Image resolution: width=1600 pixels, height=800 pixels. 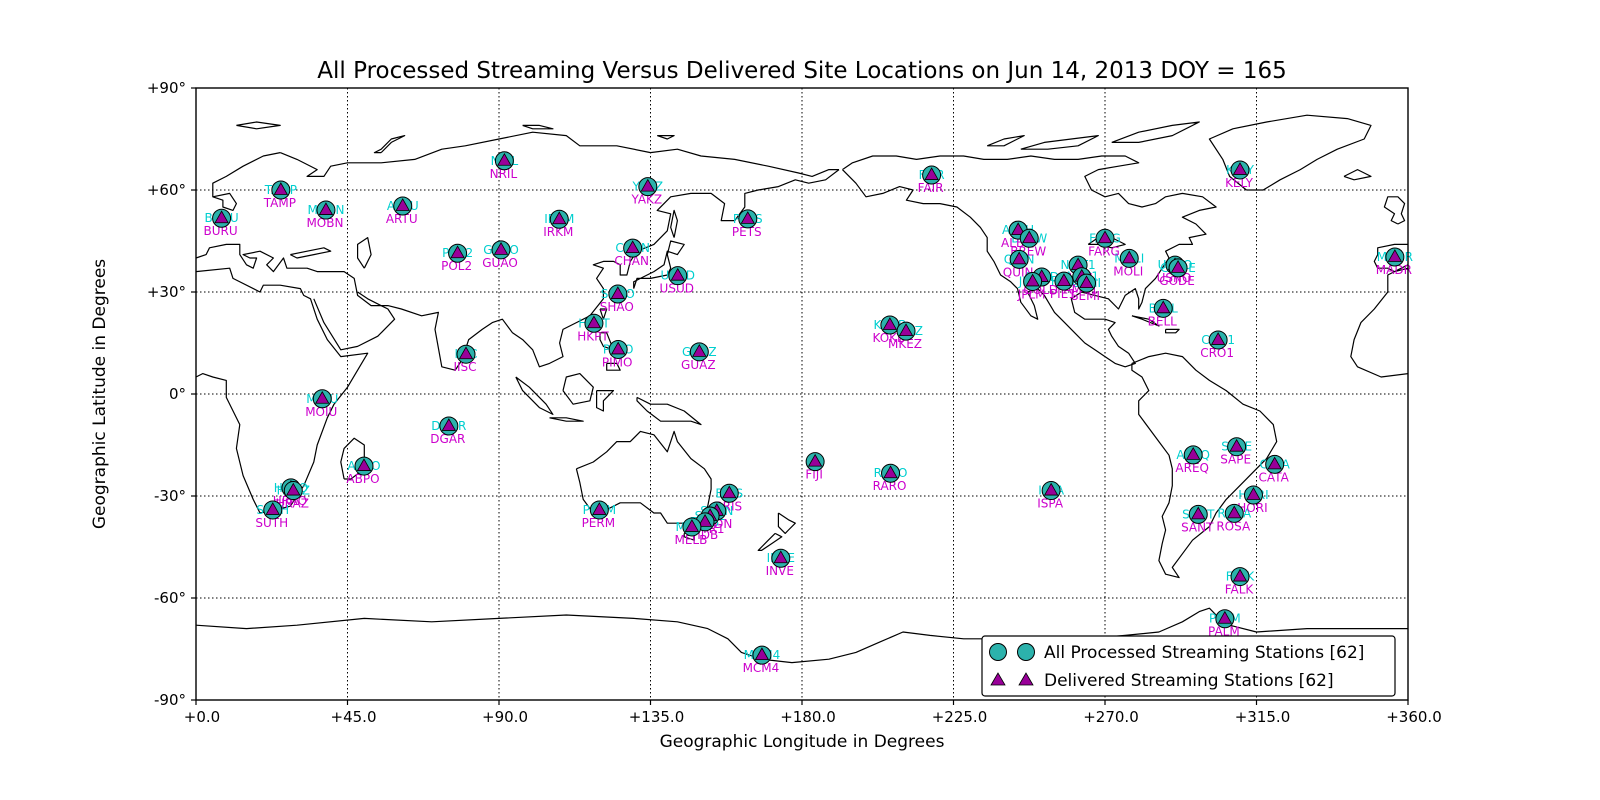 I want to click on legend-label: Delivered Streaming Stations [62], so click(x=1189, y=681).